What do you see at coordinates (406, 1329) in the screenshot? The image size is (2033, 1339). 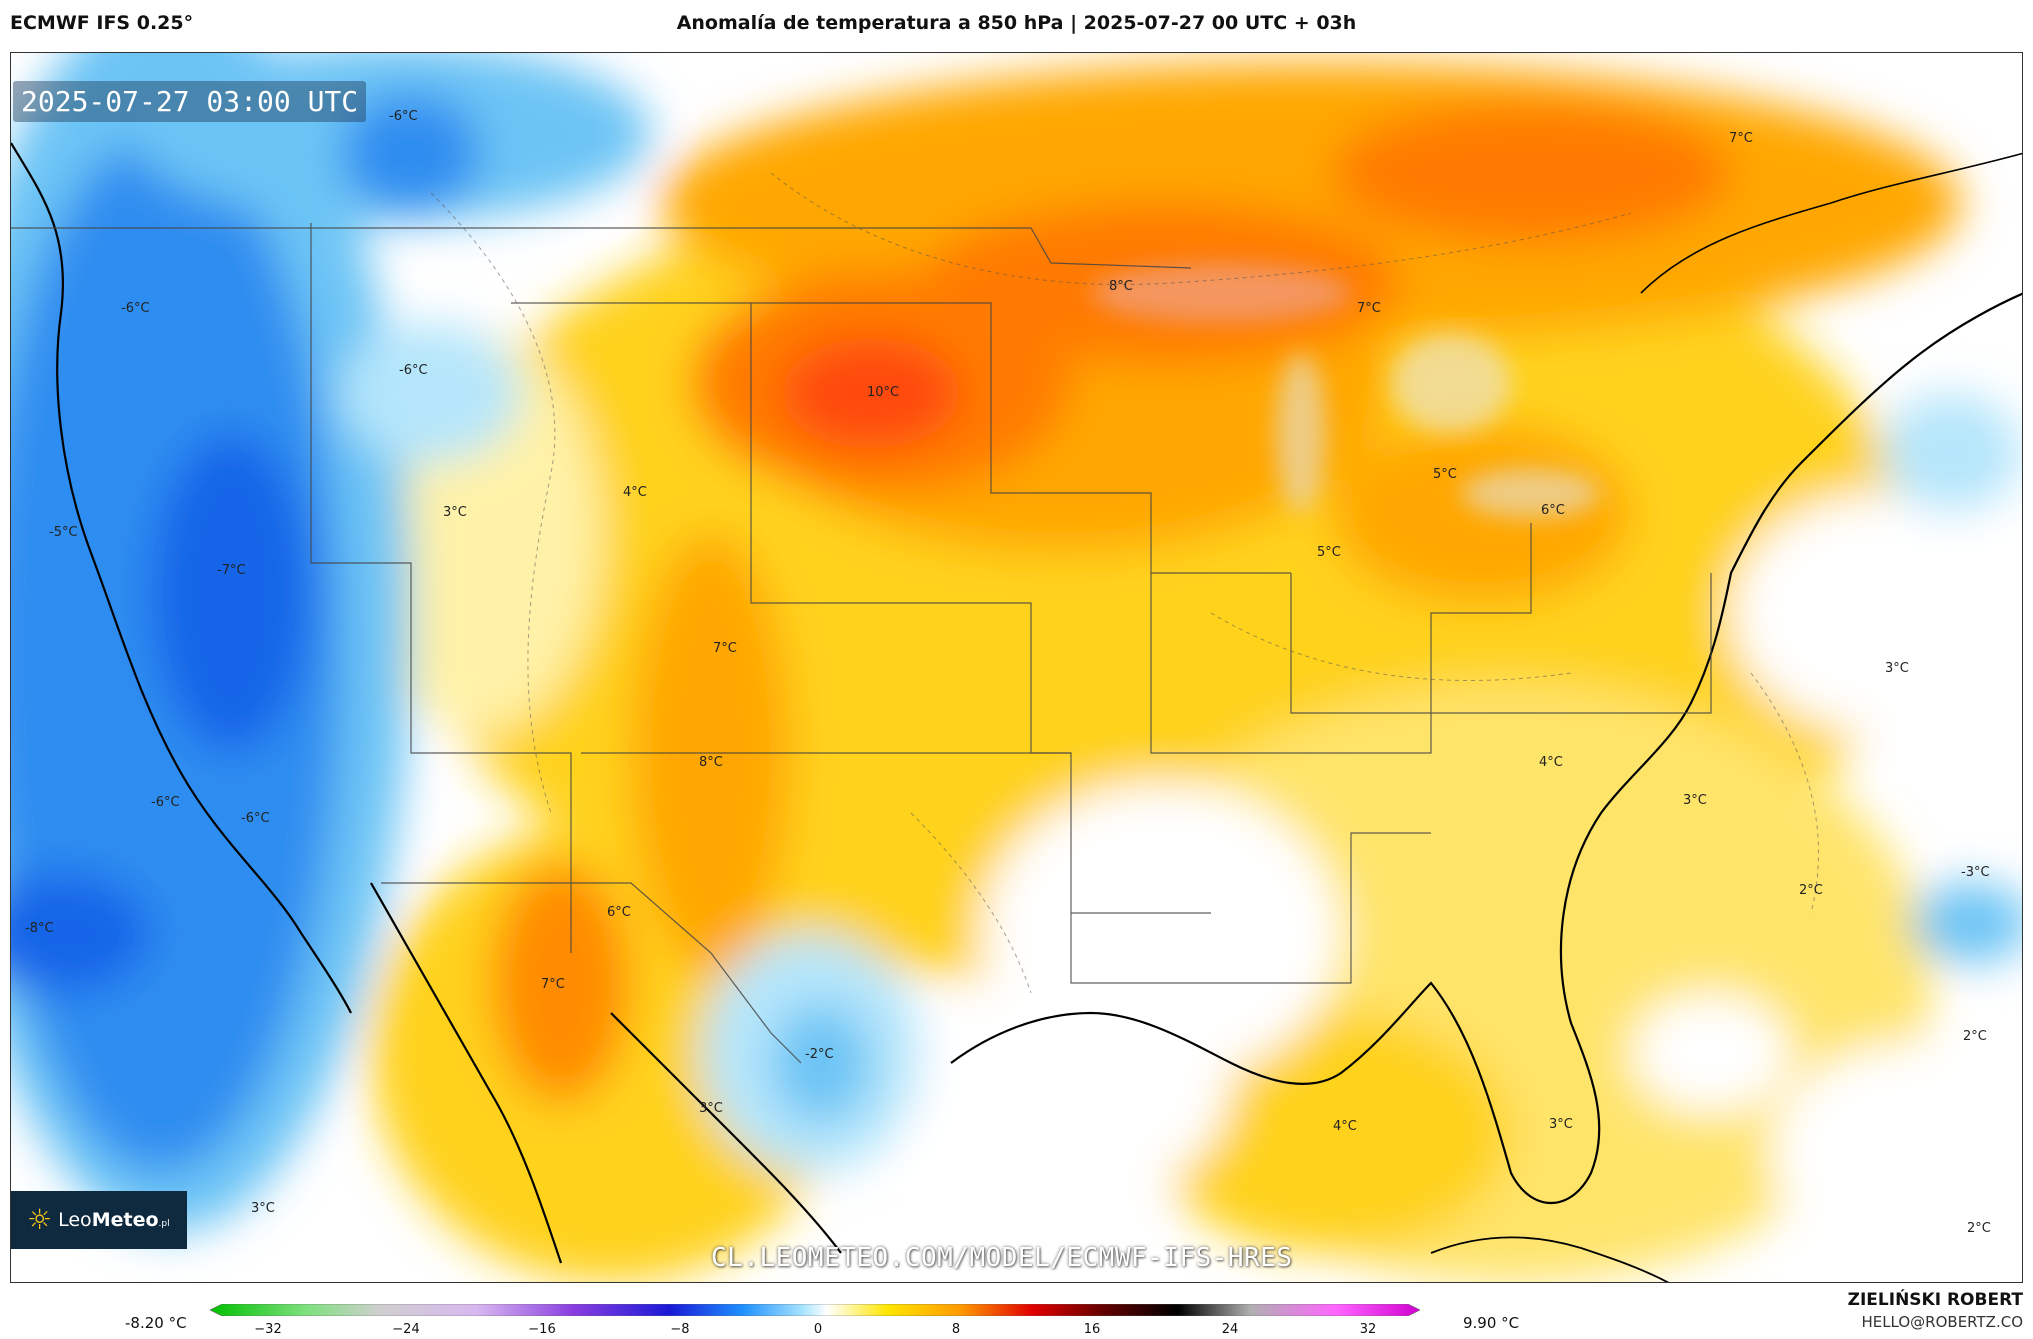 I see `colorbar-tick: −24` at bounding box center [406, 1329].